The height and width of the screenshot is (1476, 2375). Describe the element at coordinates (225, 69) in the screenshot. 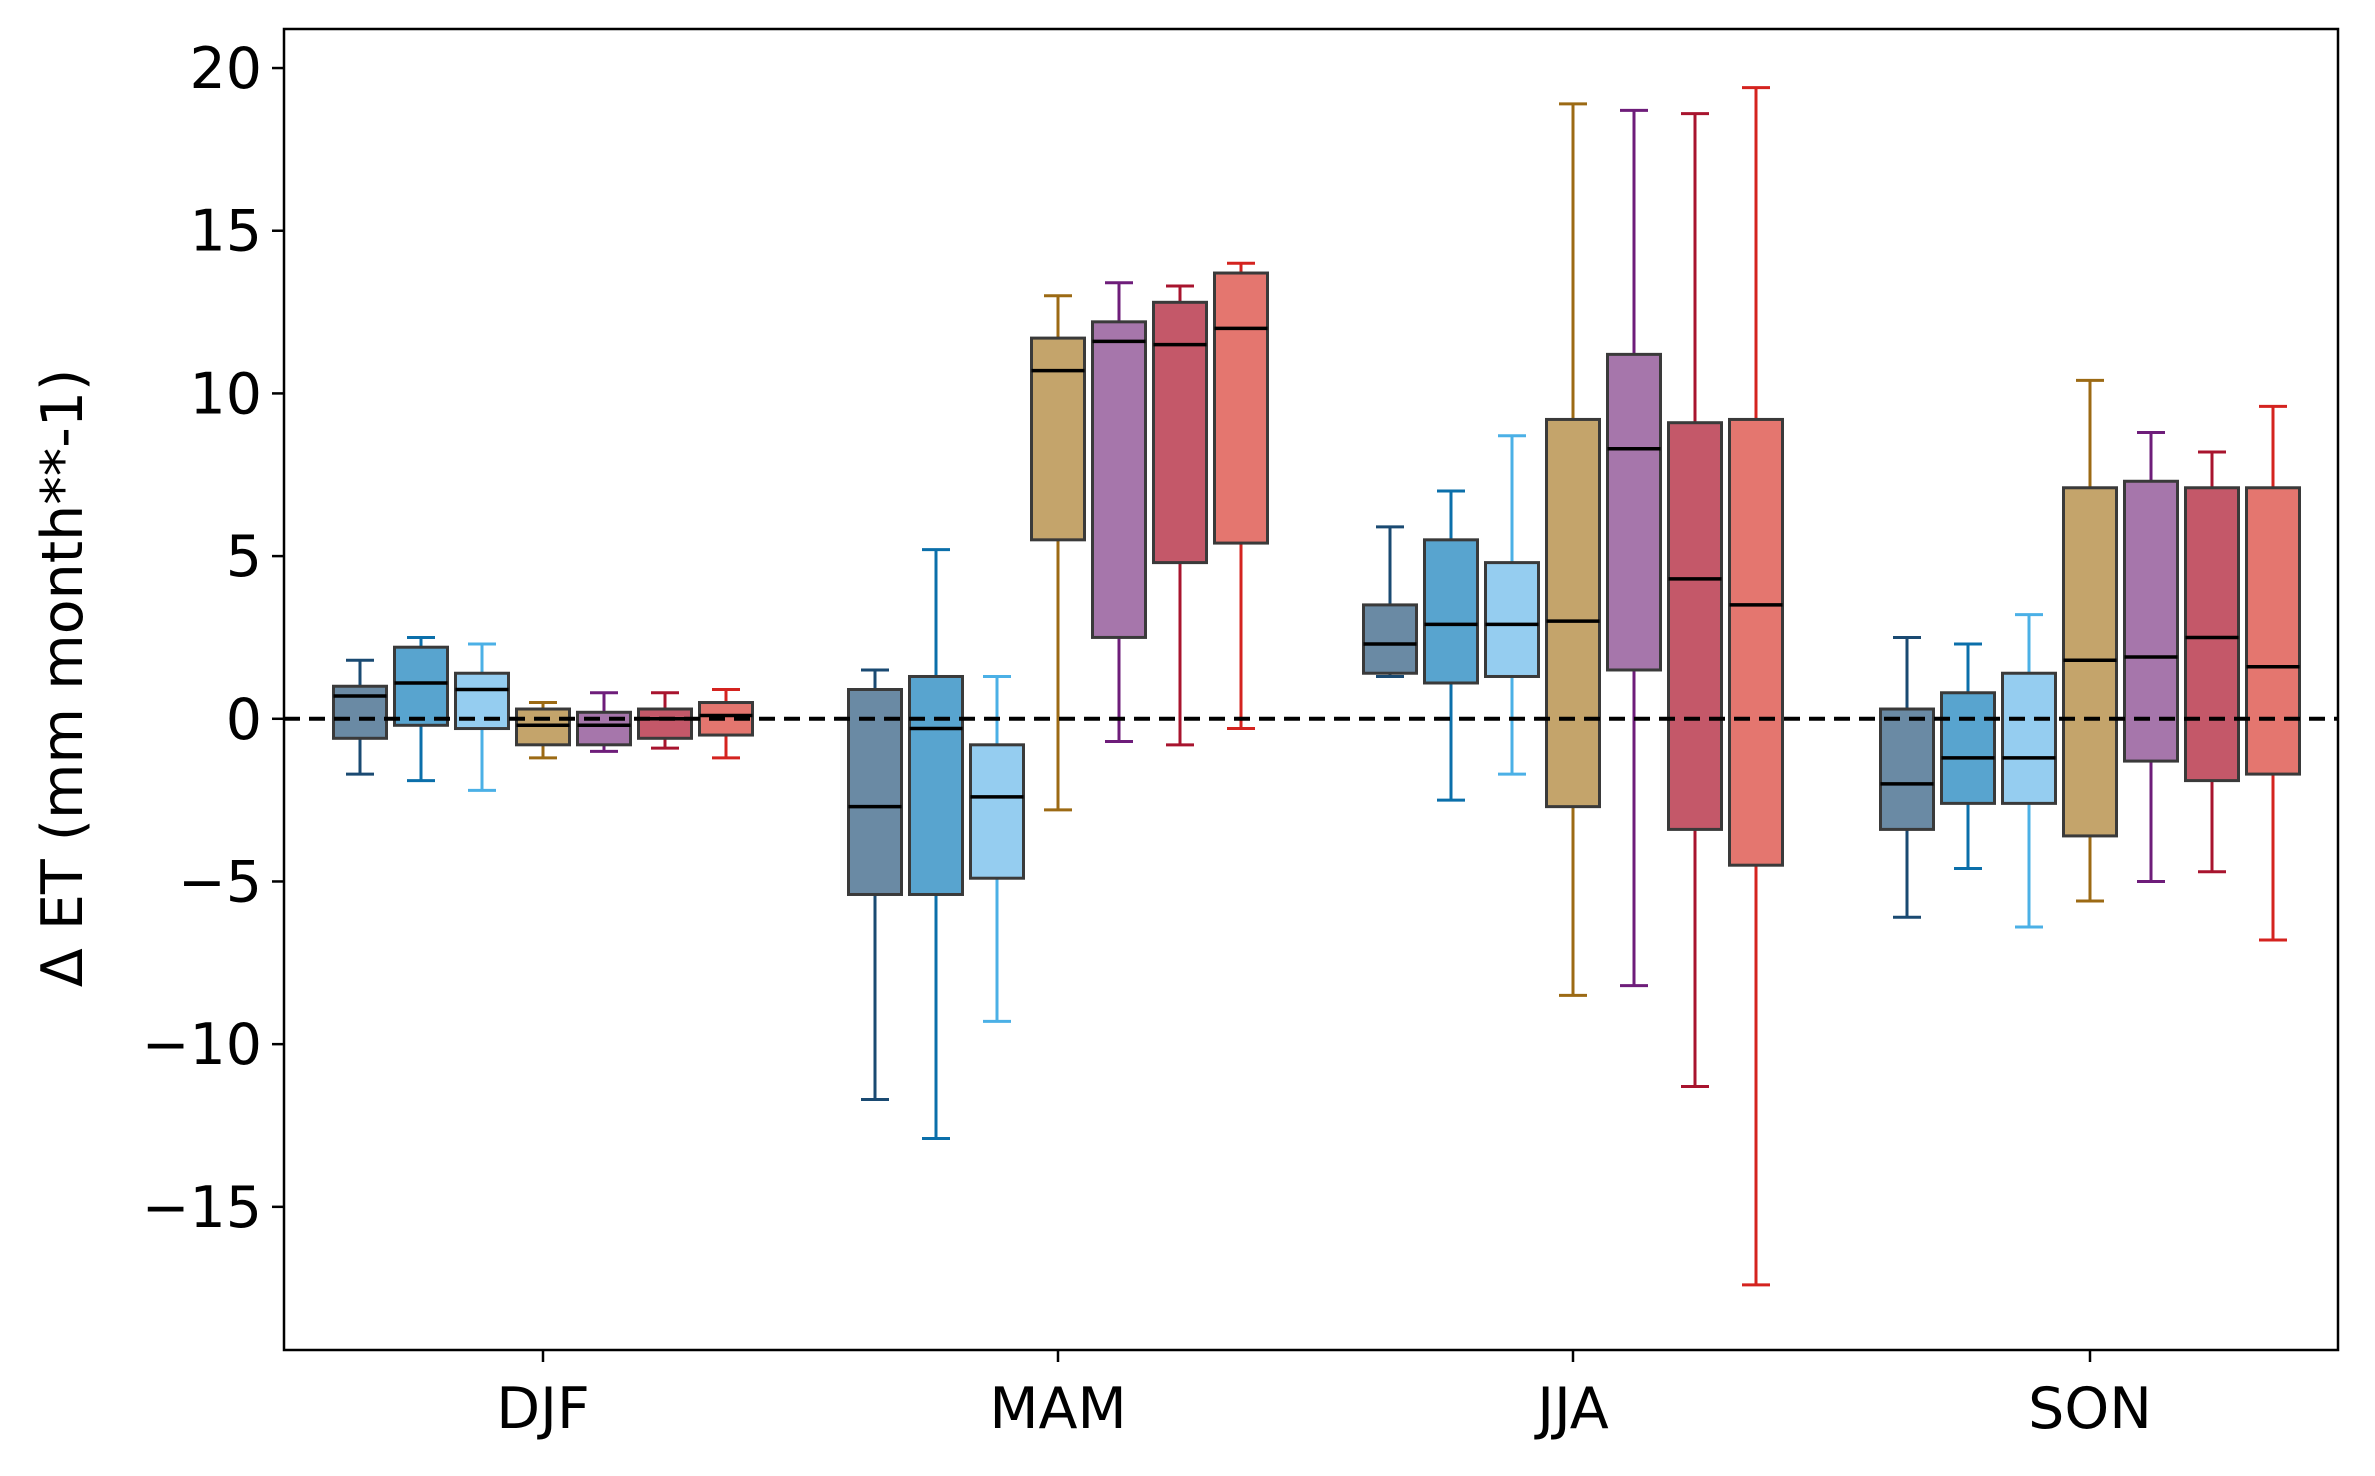

I see `y-tick-label: 20` at that location.